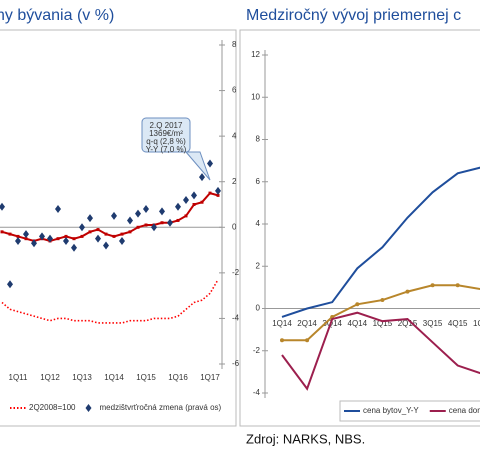 The height and width of the screenshot is (453, 480). I want to click on y-tick-label: 10, so click(255, 96).